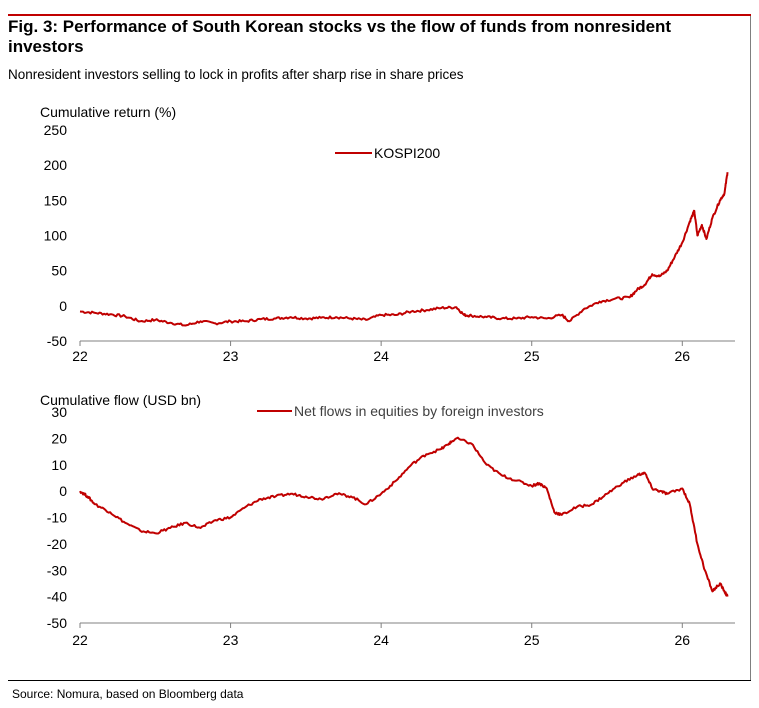 The width and height of the screenshot is (759, 708). Describe the element at coordinates (750, 348) in the screenshot. I see `frame-right-rule` at that location.